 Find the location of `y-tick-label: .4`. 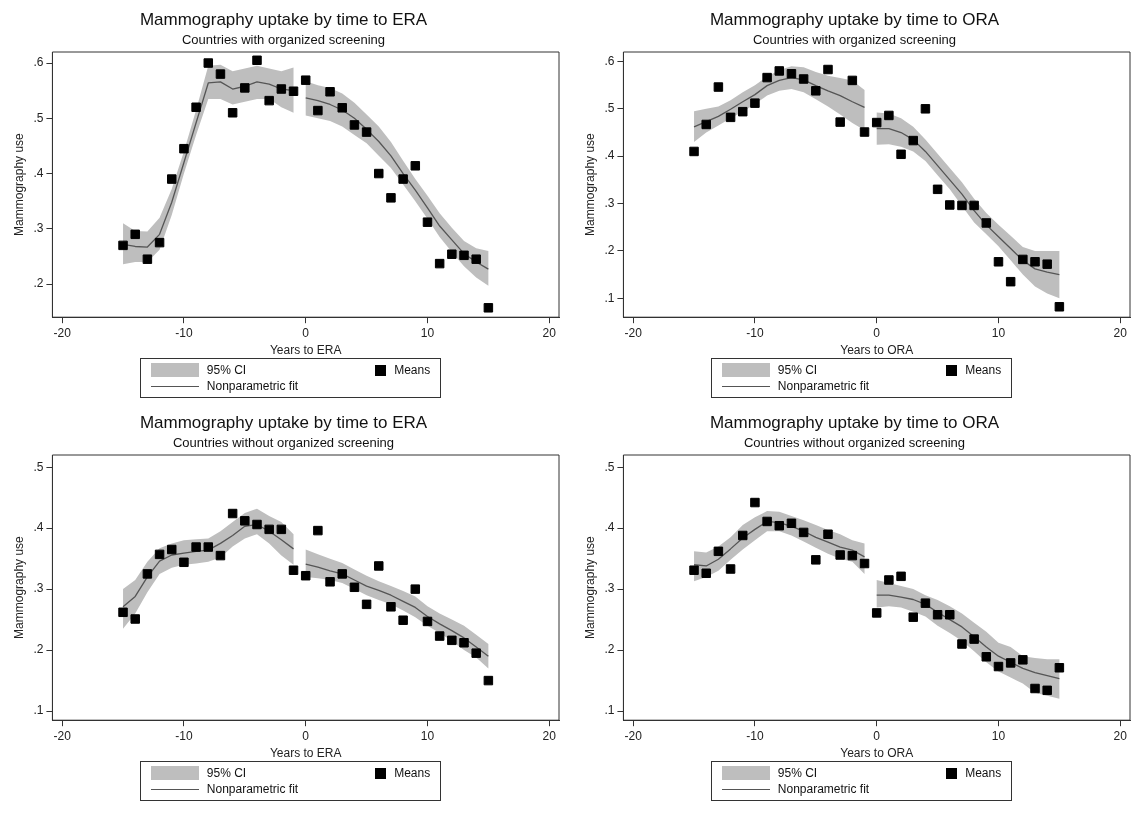

y-tick-label: .4 is located at coordinates (609, 527).